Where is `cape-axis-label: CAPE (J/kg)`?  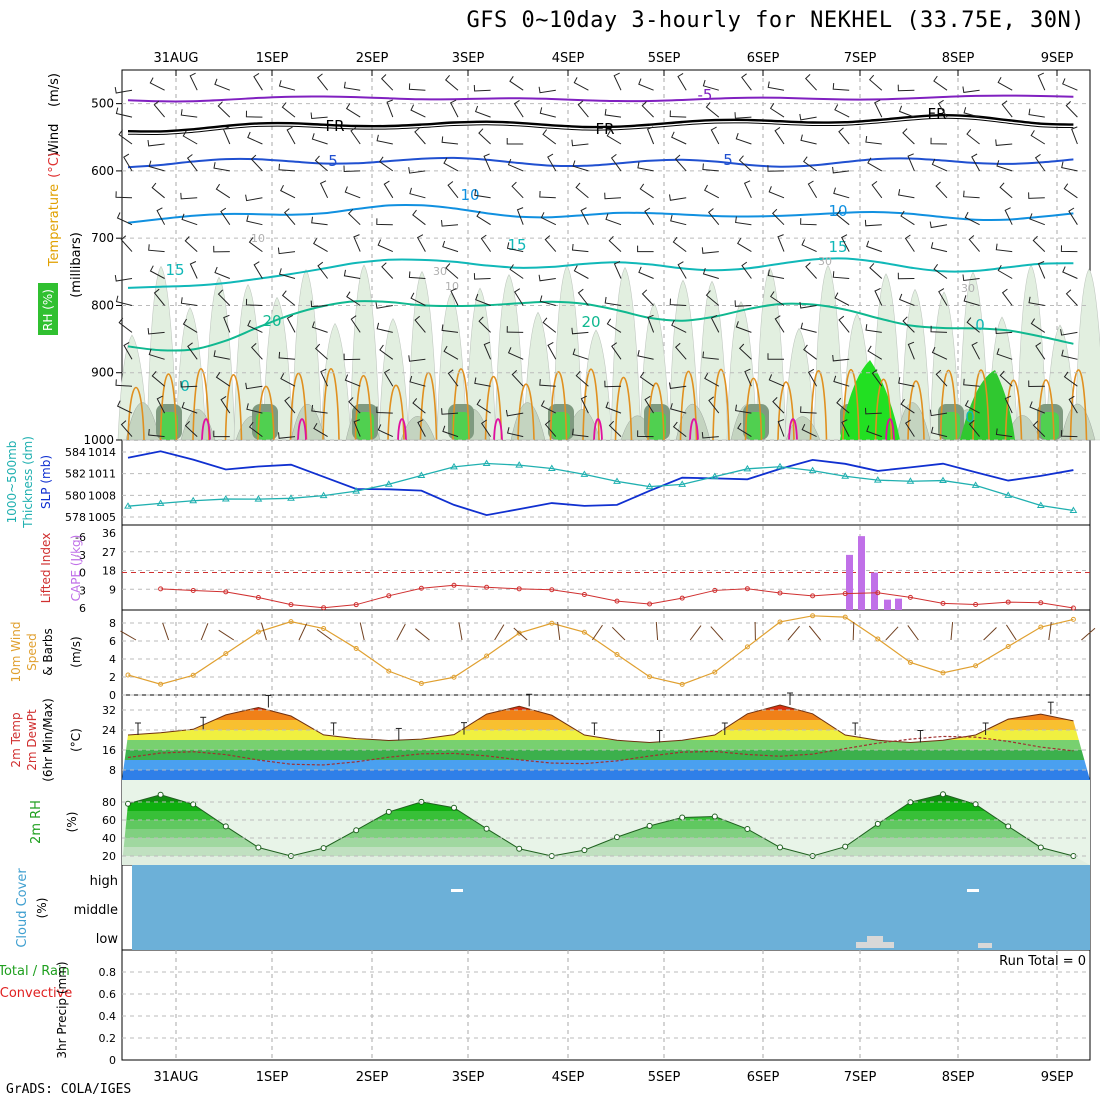 cape-axis-label: CAPE (J/kg) is located at coordinates (76, 568).